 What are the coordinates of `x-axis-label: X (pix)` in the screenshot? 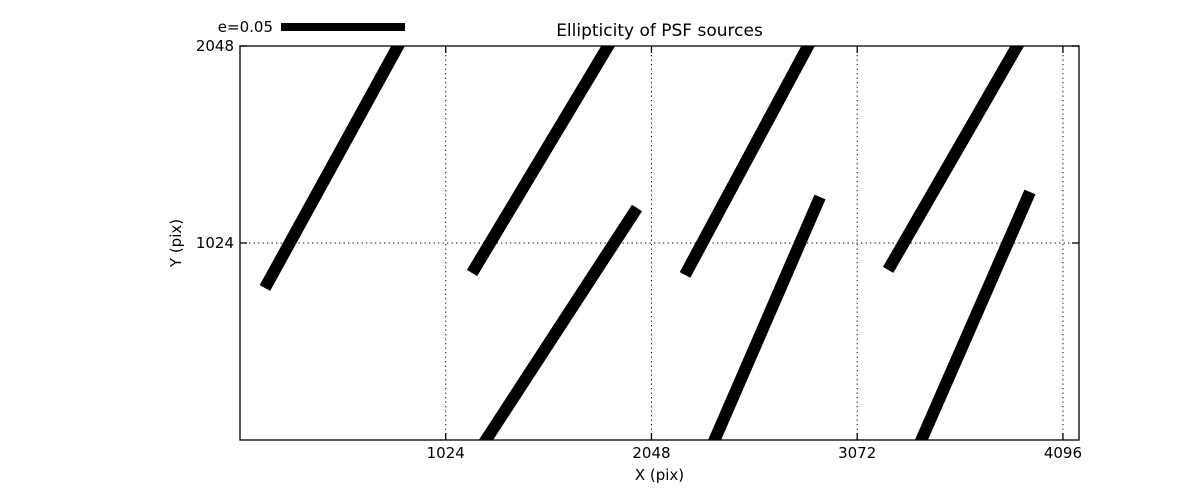 It's located at (659, 475).